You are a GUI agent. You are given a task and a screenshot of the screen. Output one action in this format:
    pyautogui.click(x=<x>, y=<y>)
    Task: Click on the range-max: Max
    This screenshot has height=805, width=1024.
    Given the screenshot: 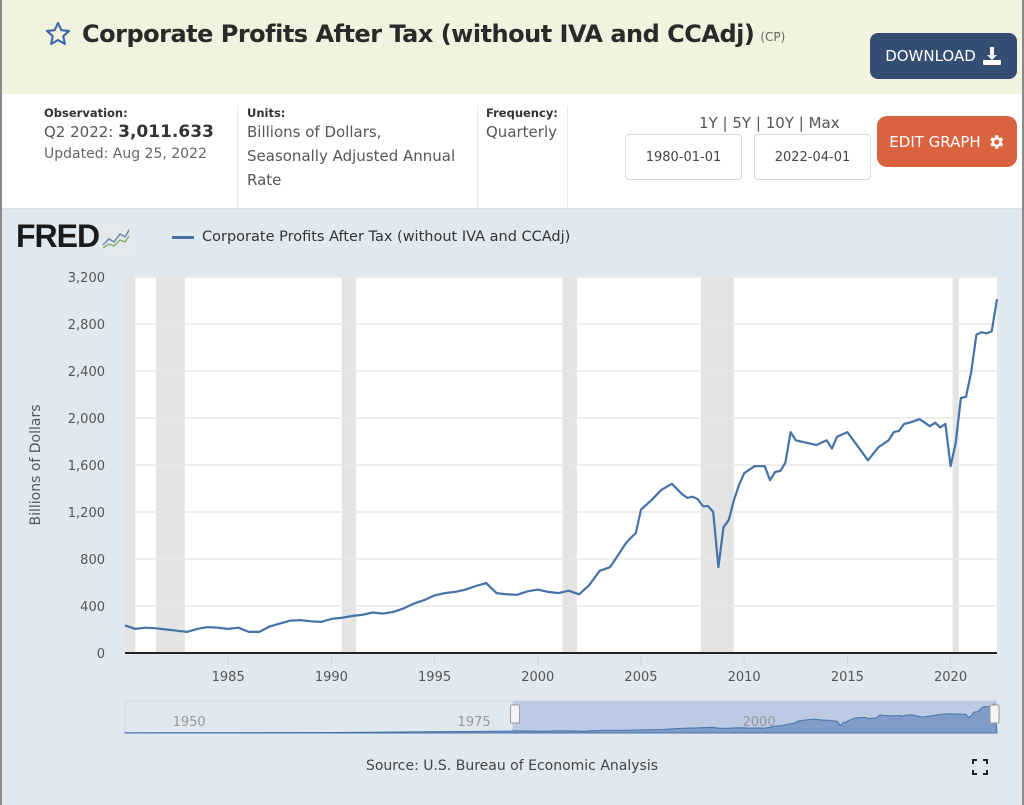 What is the action you would take?
    pyautogui.click(x=824, y=123)
    